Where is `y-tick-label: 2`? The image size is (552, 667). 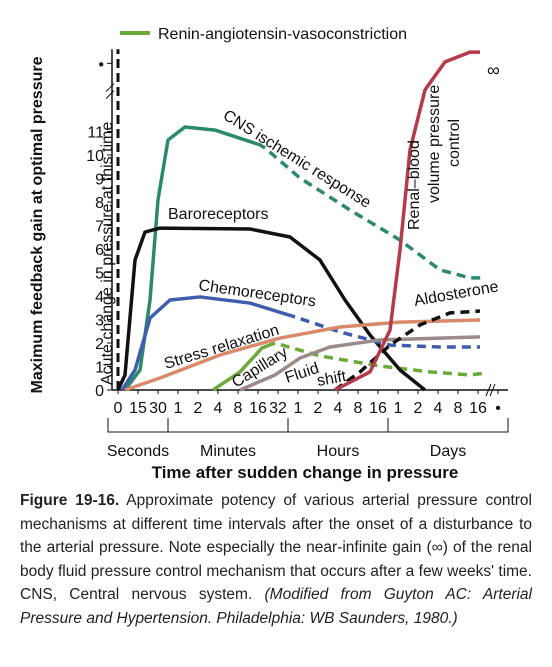 y-tick-label: 2 is located at coordinates (99, 344).